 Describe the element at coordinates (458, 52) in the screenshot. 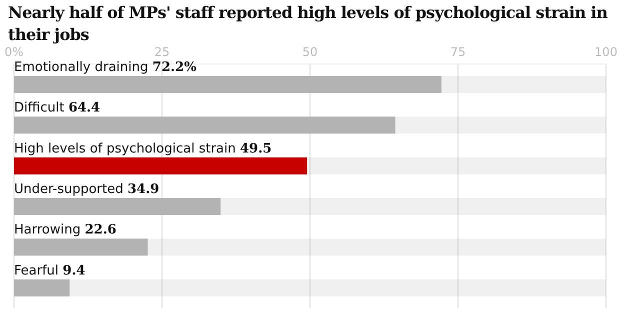

I see `x-tick-label: 75` at that location.